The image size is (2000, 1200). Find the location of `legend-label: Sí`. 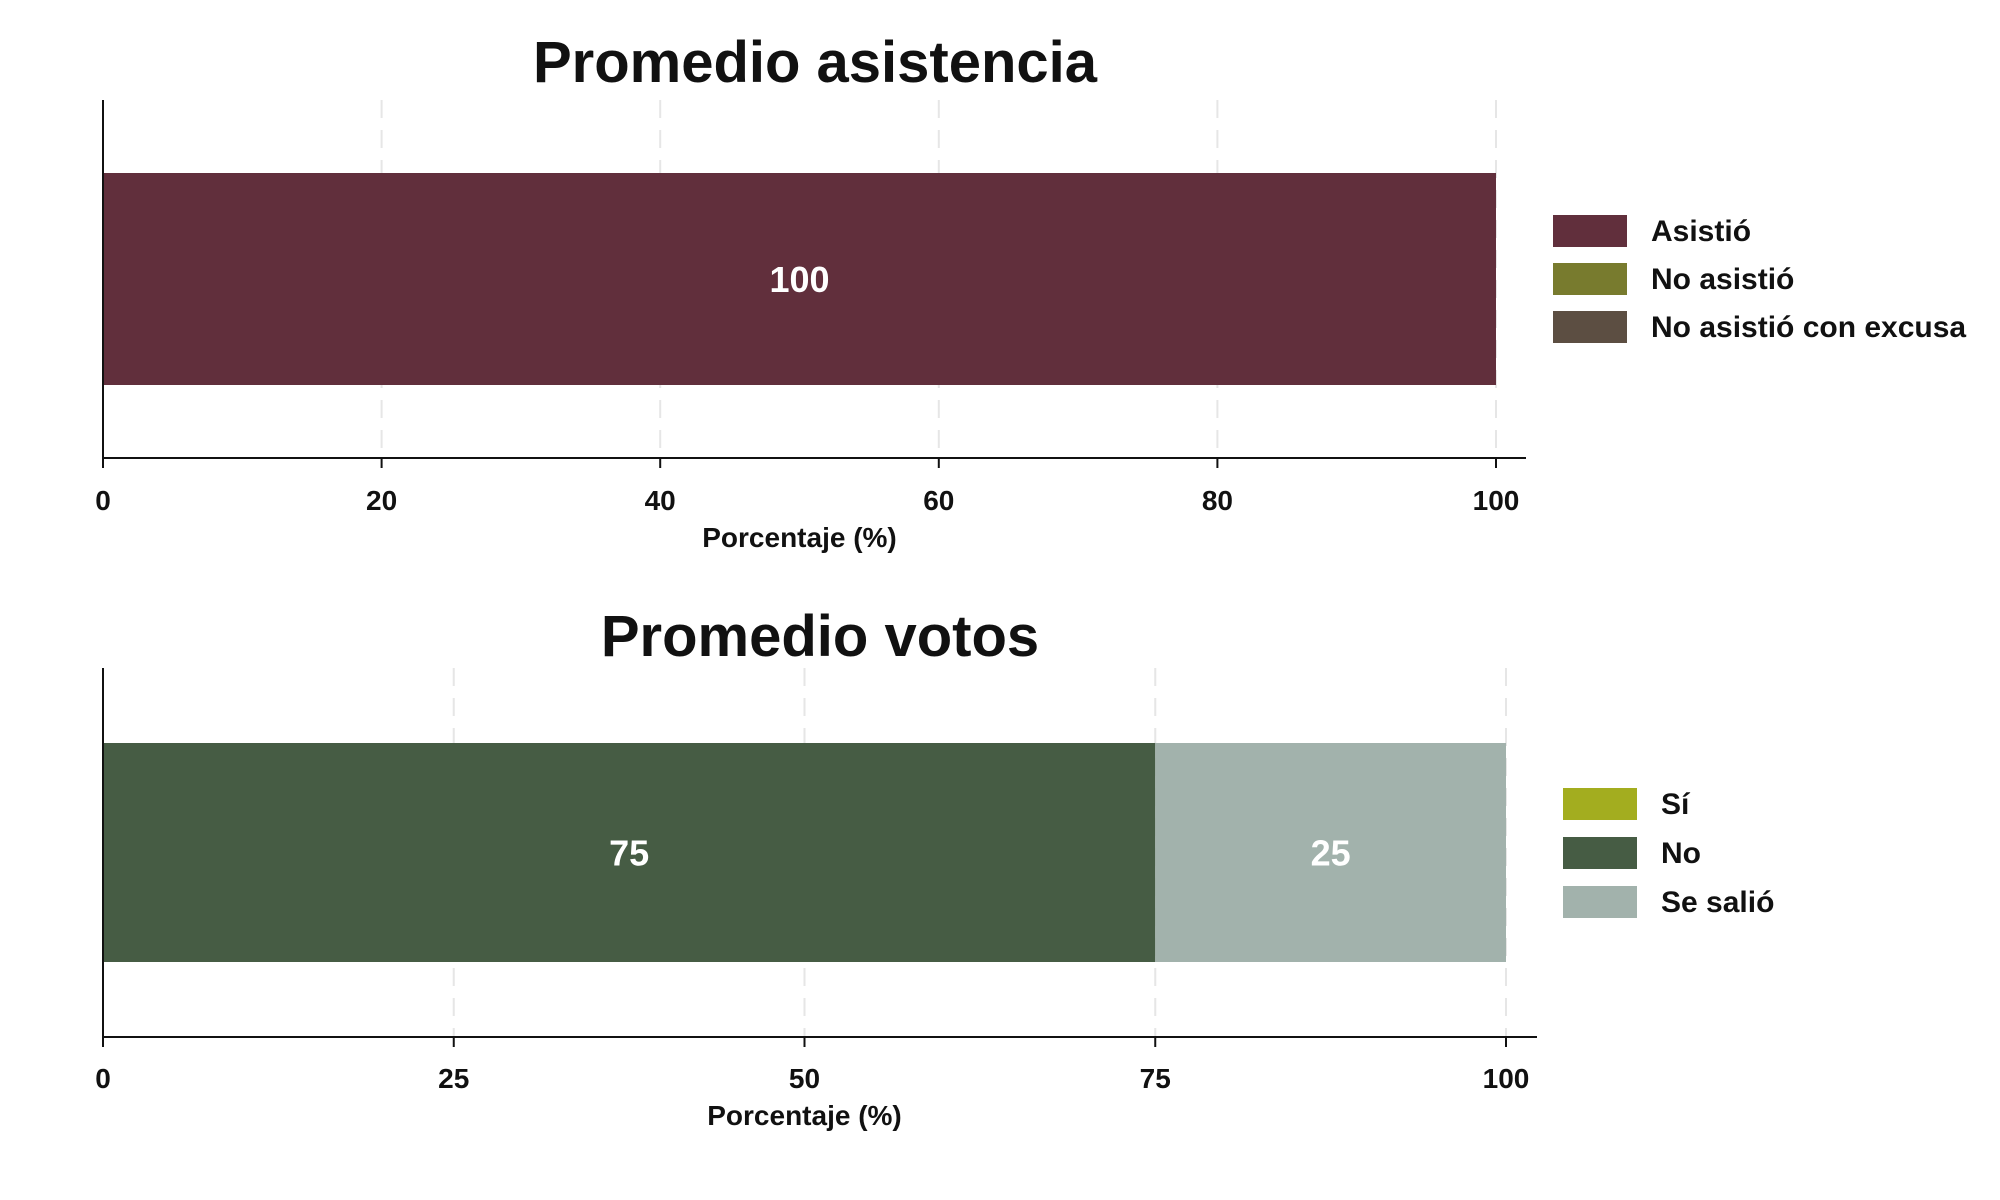

legend-label: Sí is located at coordinates (1676, 804).